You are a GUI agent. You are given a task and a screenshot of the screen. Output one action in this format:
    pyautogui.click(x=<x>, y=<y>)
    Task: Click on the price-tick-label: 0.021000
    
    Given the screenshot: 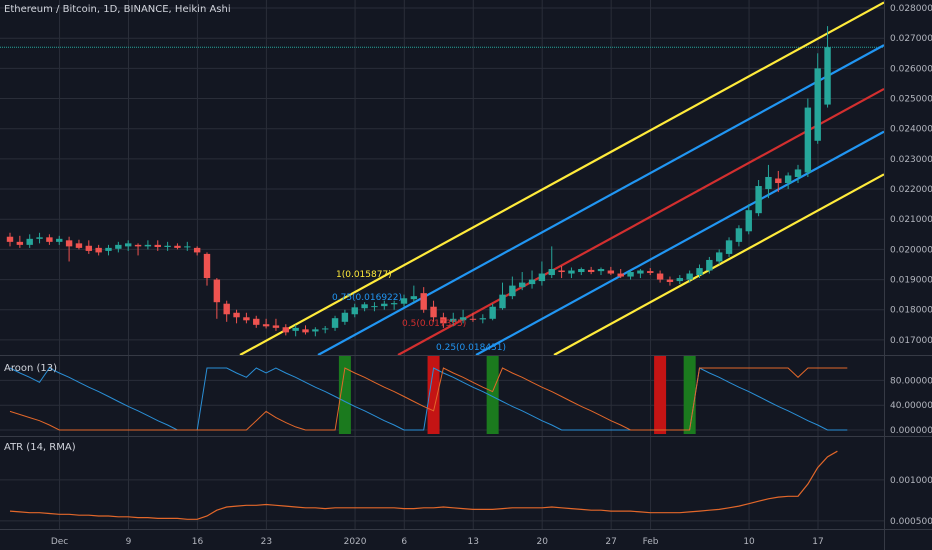 What is the action you would take?
    pyautogui.click(x=911, y=220)
    